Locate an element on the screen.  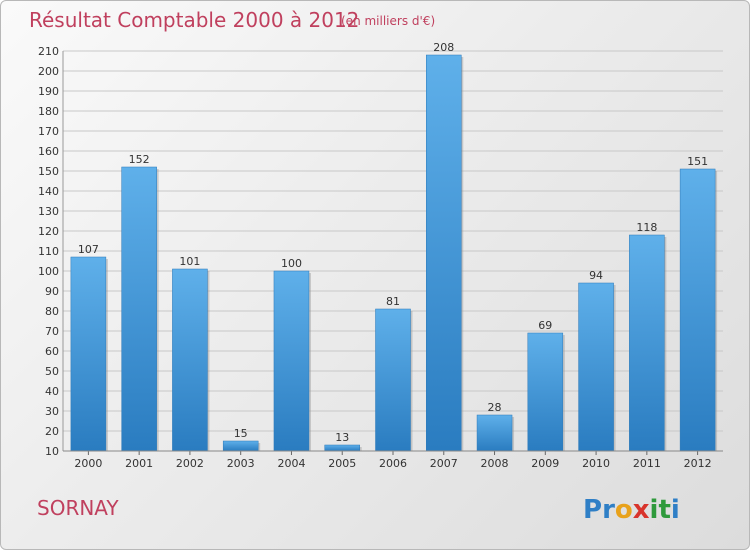
y-tick-label: 160 is located at coordinates (48, 151).